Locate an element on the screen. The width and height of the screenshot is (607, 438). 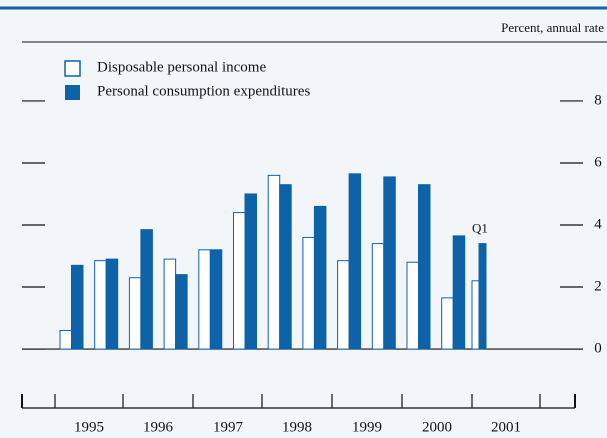
y-tick-label: 2 is located at coordinates (598, 286).